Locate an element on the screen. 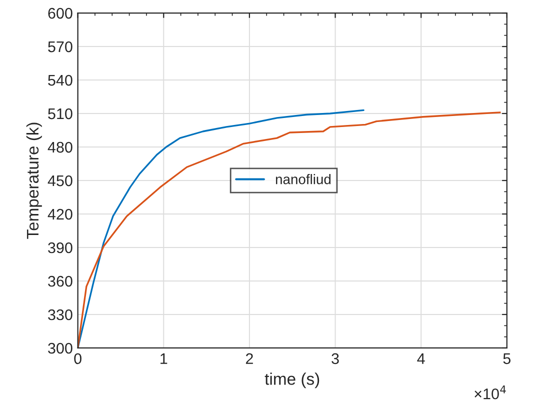  y-tick-label: 330 is located at coordinates (60, 314).